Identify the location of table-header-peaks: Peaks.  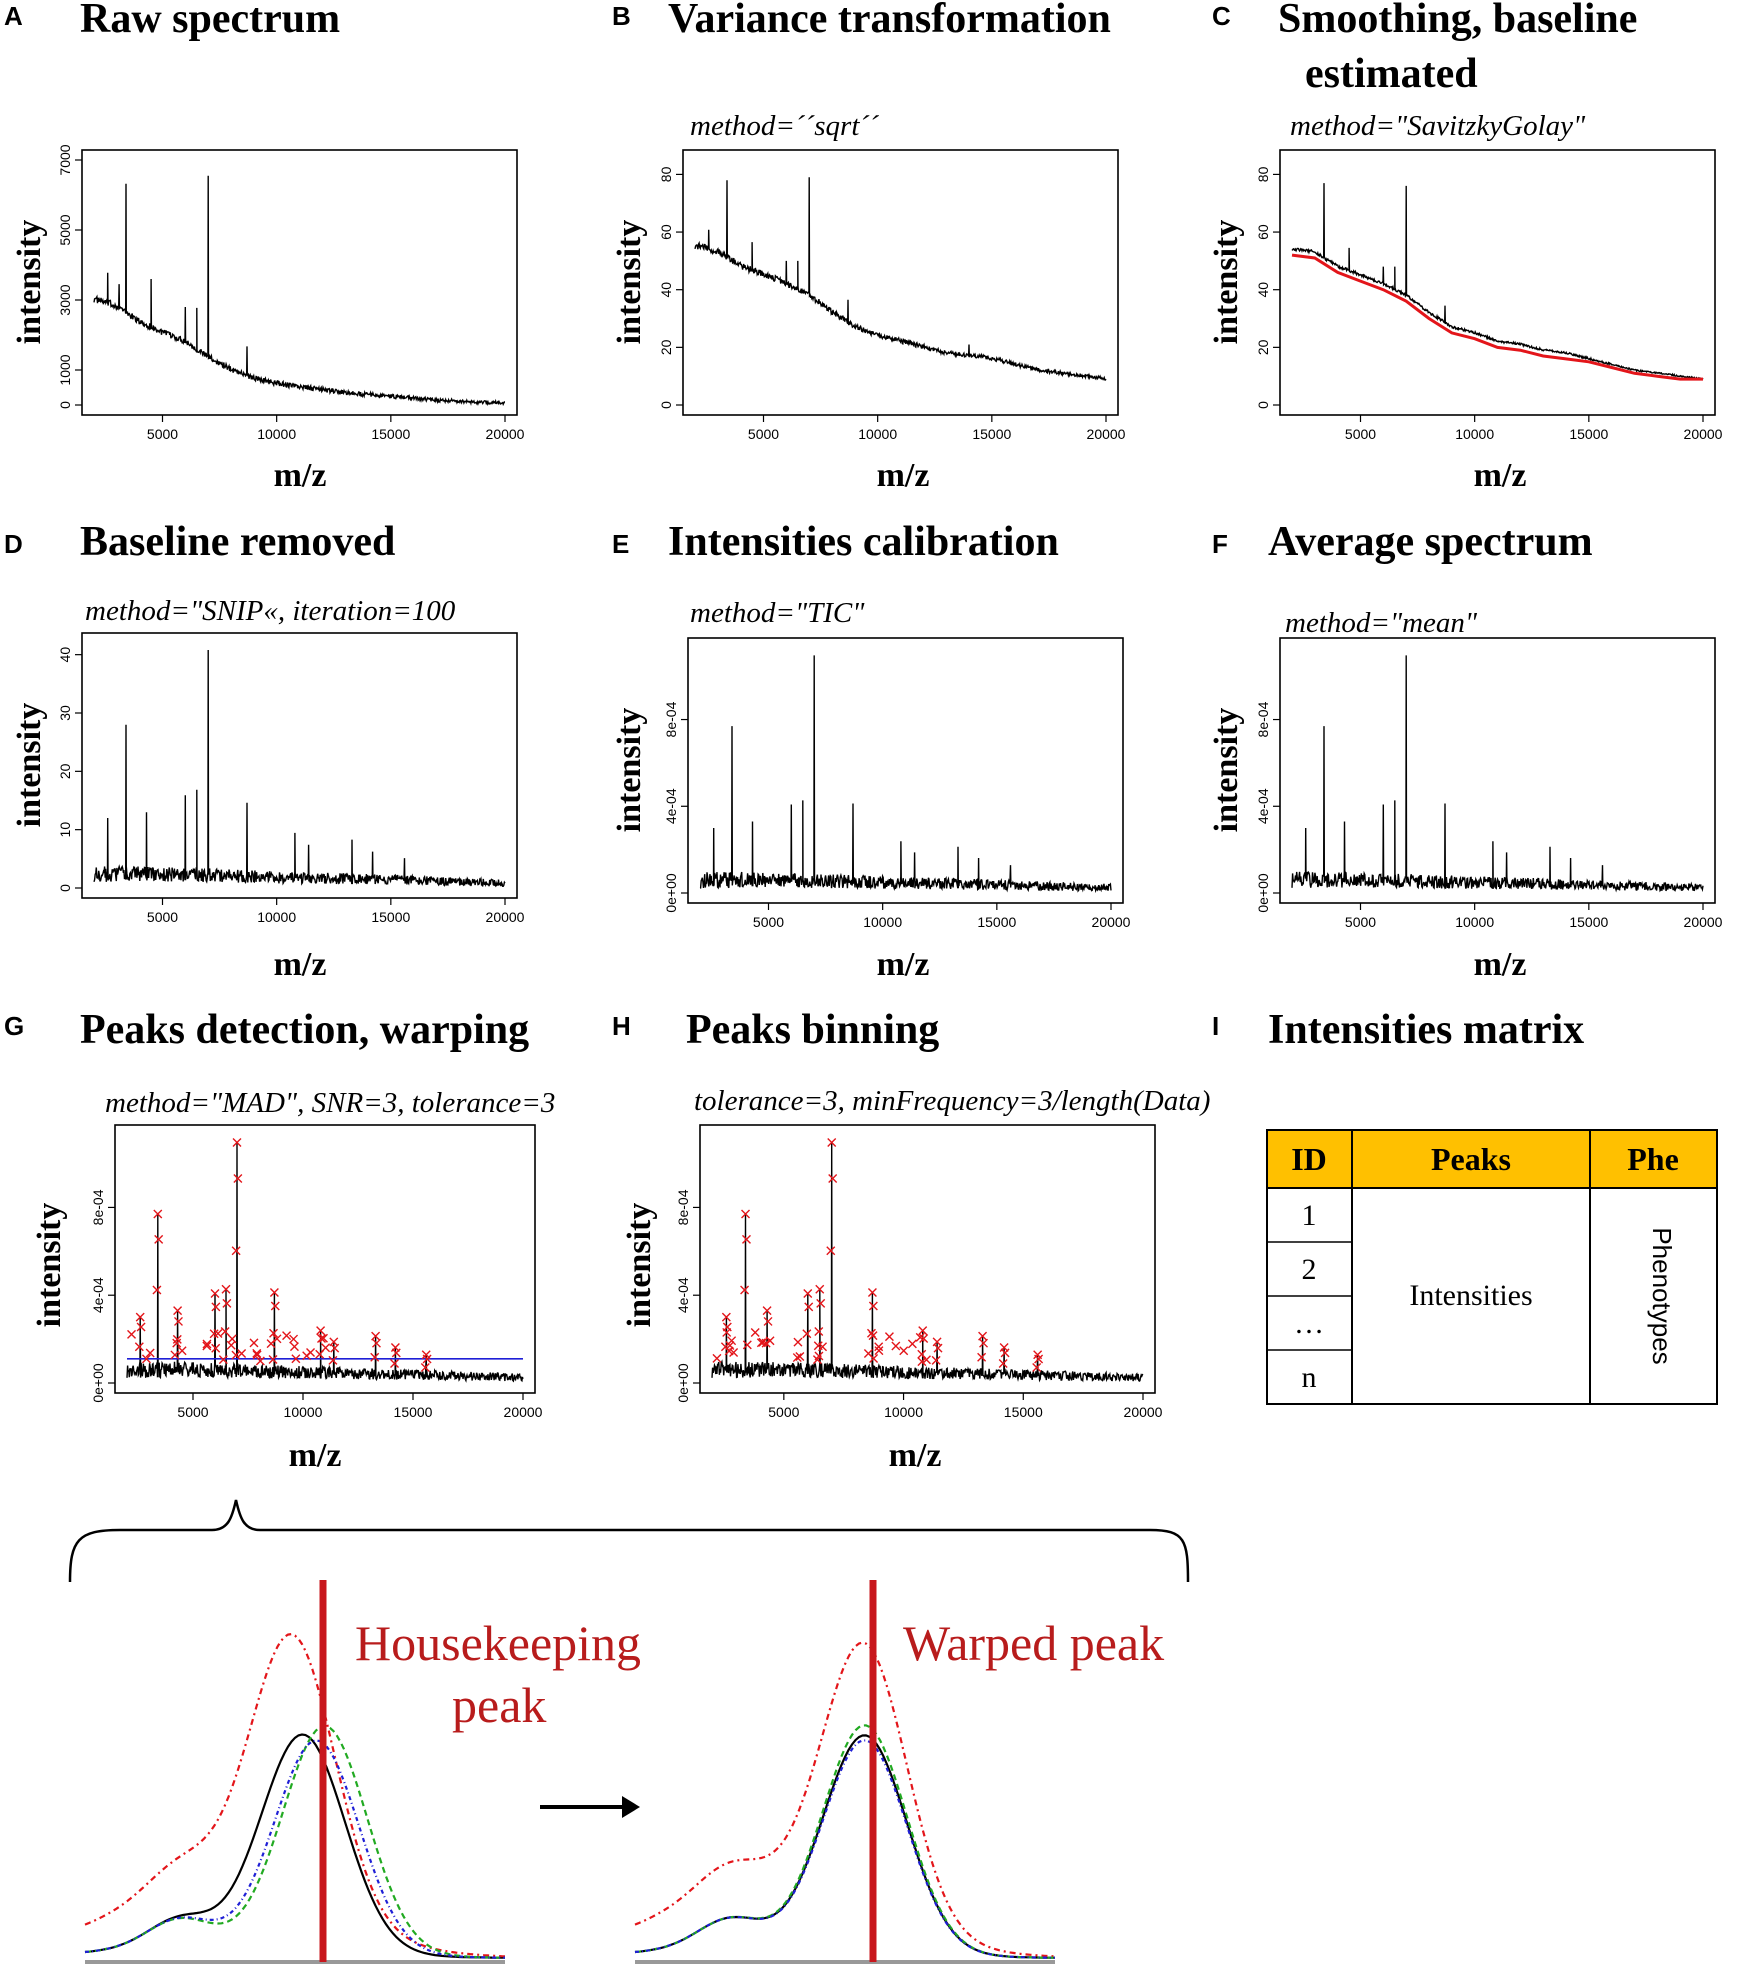
(1471, 1159).